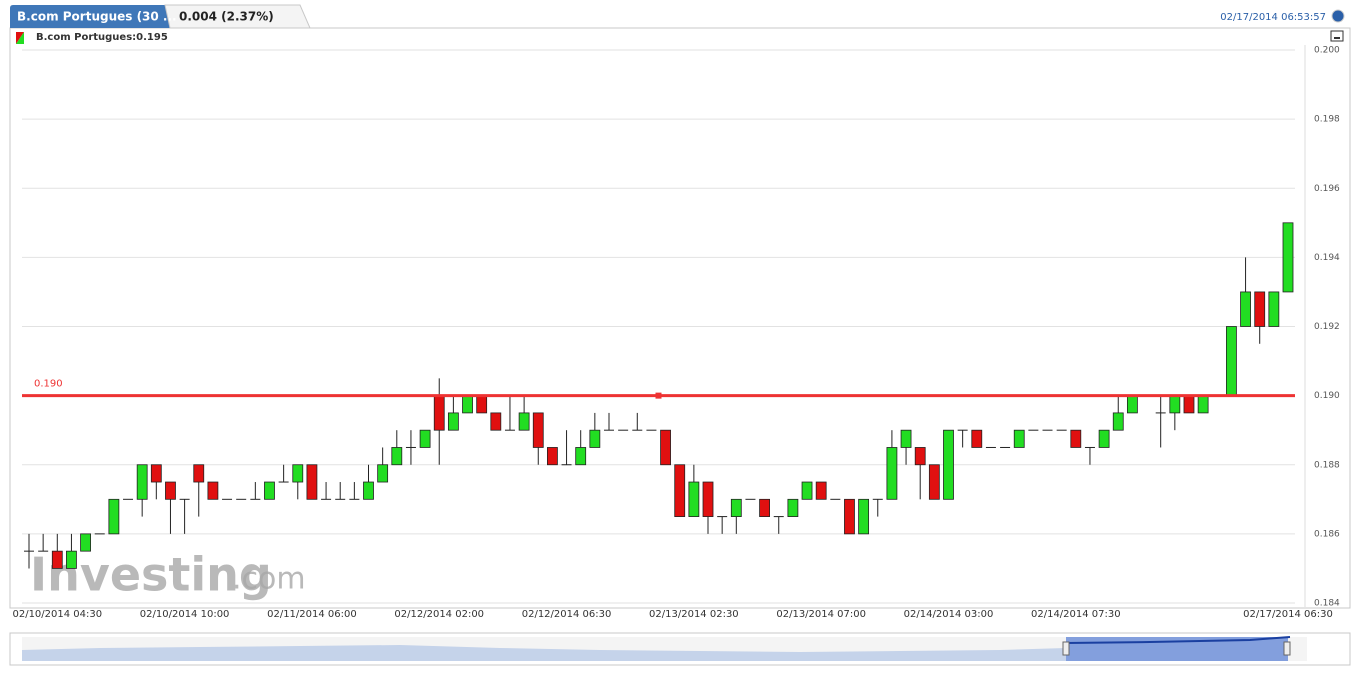  What do you see at coordinates (1273, 17) in the screenshot?
I see `timestamp: 02/17/2014 06:53:57` at bounding box center [1273, 17].